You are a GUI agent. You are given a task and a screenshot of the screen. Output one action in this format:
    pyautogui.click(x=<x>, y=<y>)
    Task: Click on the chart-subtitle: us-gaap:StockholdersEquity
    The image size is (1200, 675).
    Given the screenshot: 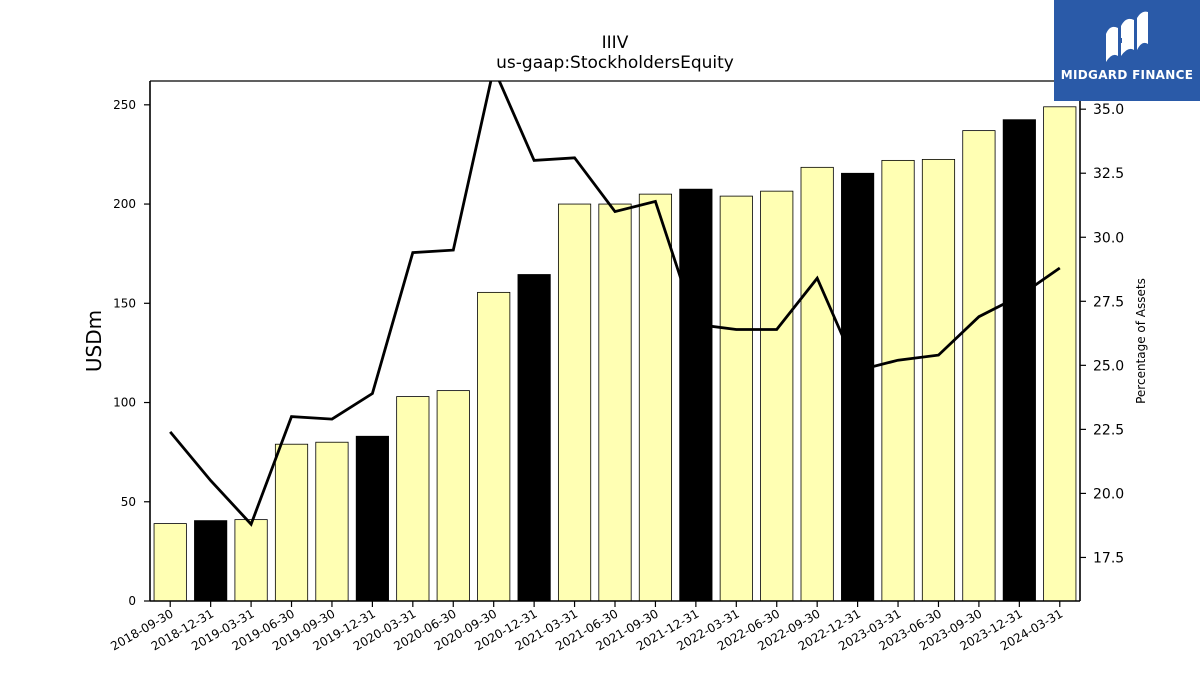 What is the action you would take?
    pyautogui.click(x=615, y=63)
    